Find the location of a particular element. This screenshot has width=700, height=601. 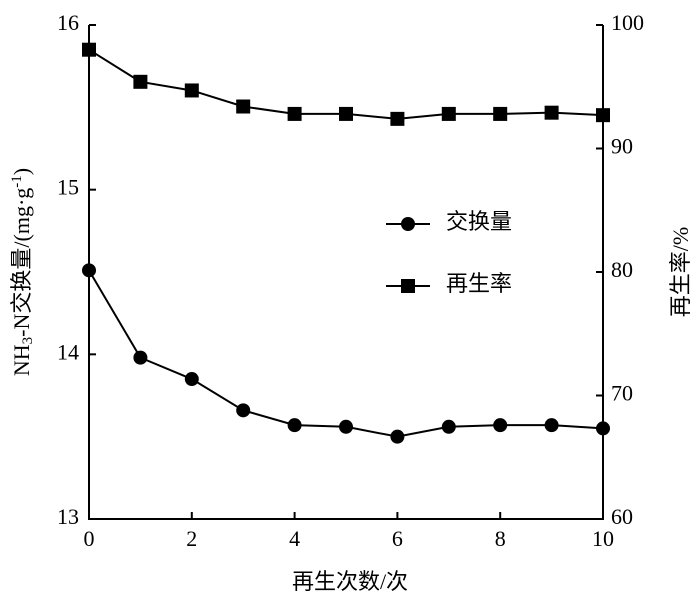

y-tick-label: 13 is located at coordinates (68, 516).